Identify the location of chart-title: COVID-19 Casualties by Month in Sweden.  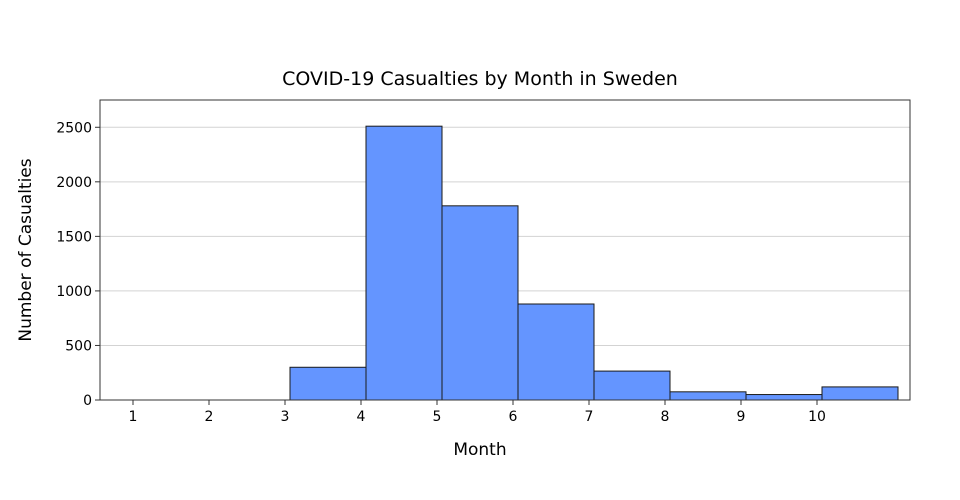
(480, 79).